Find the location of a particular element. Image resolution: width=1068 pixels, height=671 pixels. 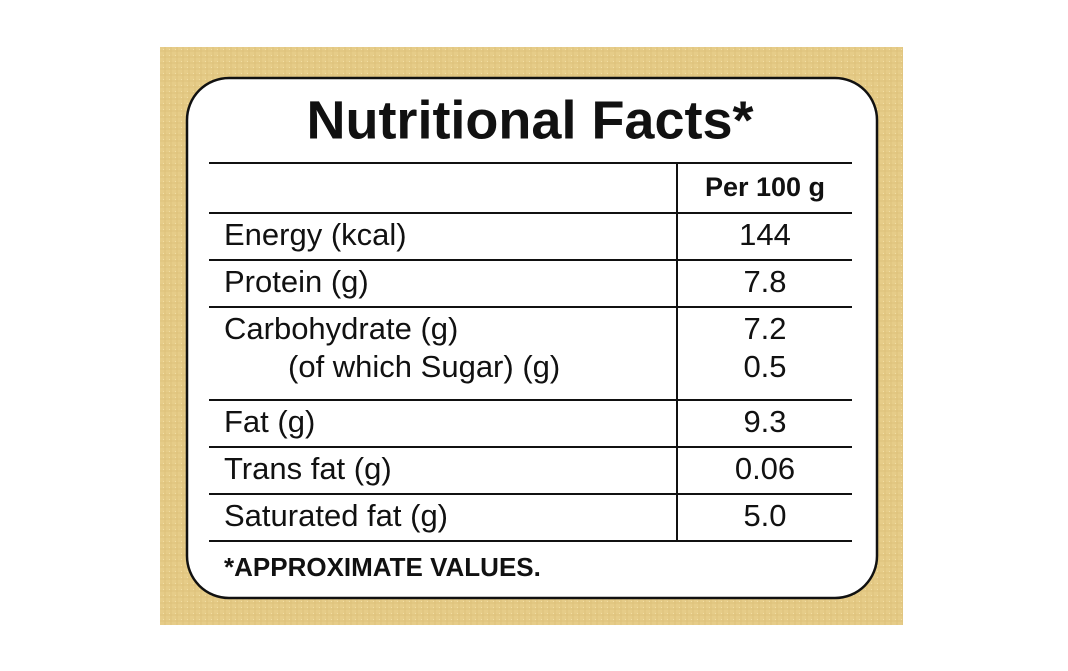

sub-row-value: 0.5 is located at coordinates (764, 366).